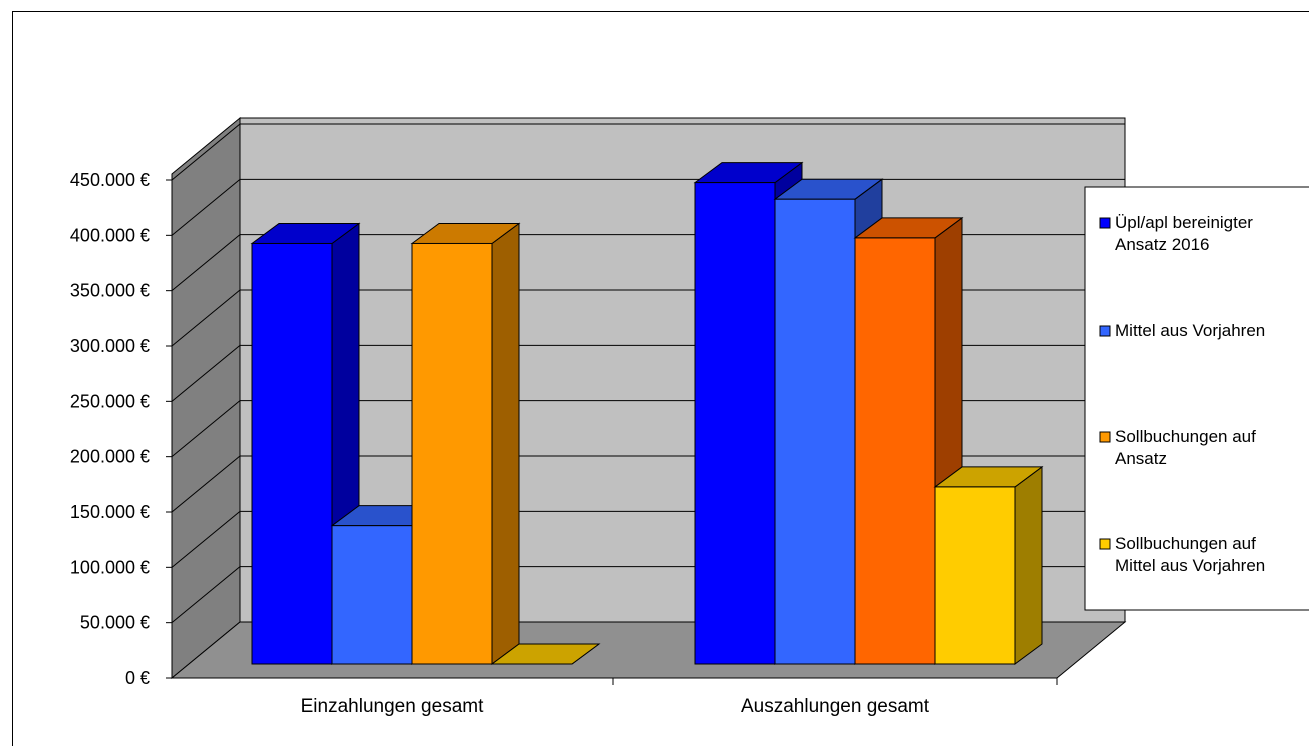 The width and height of the screenshot is (1309, 751). Describe the element at coordinates (110, 457) in the screenshot. I see `y-tick-label: 200.000 €` at that location.